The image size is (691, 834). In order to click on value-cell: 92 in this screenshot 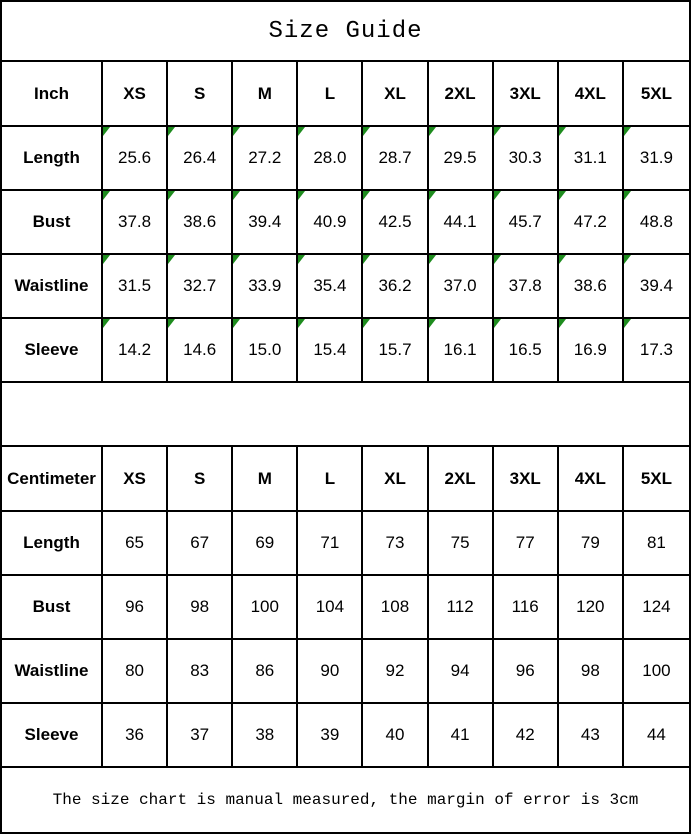, I will do `click(396, 672)`.